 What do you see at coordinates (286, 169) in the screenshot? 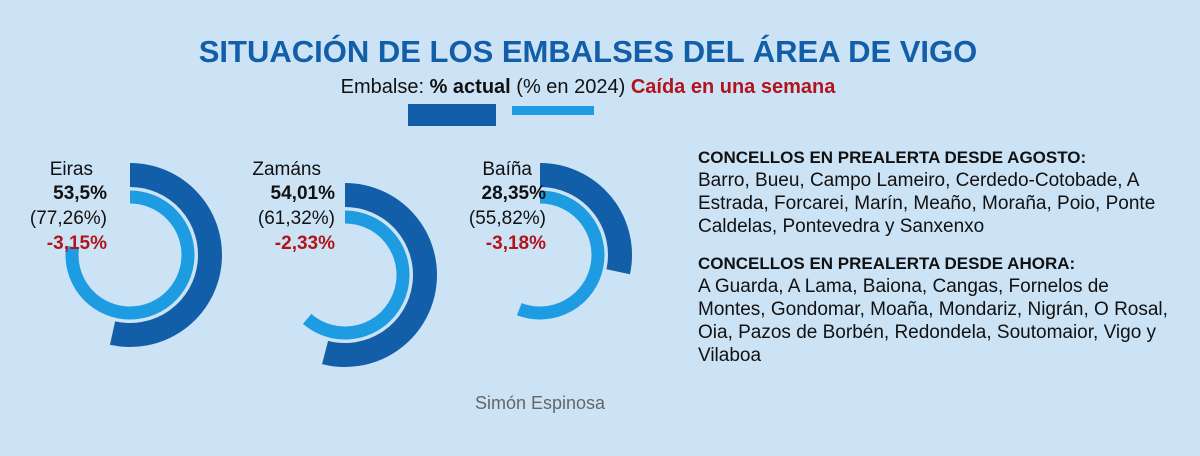
I see `category-label: Zamáns` at bounding box center [286, 169].